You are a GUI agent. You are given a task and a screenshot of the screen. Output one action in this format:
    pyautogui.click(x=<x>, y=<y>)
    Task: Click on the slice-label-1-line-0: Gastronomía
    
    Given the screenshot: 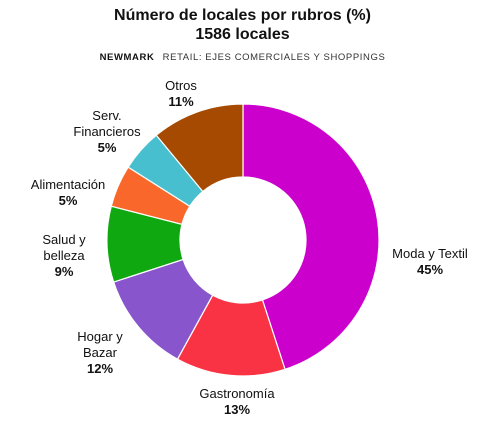 What is the action you would take?
    pyautogui.click(x=237, y=393)
    